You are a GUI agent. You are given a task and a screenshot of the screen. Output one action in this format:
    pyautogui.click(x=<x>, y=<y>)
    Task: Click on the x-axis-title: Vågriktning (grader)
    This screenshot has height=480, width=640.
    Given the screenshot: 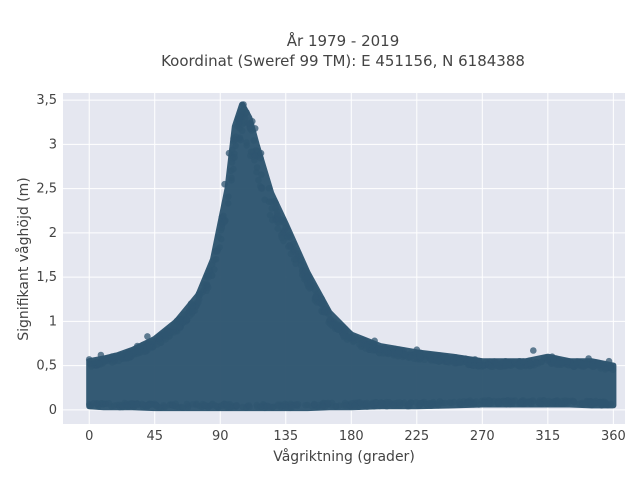 What is the action you would take?
    pyautogui.click(x=344, y=456)
    